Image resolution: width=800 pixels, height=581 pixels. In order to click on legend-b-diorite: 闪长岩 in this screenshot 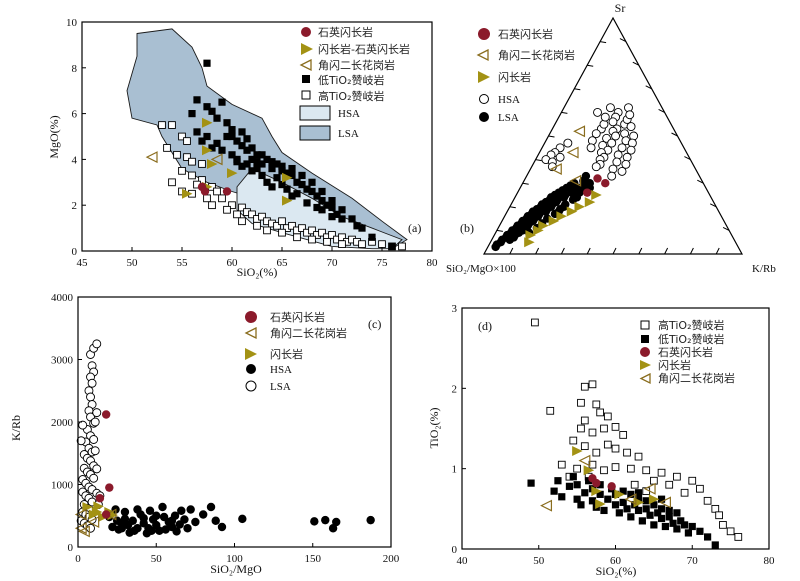, I will do `click(514, 77)`.